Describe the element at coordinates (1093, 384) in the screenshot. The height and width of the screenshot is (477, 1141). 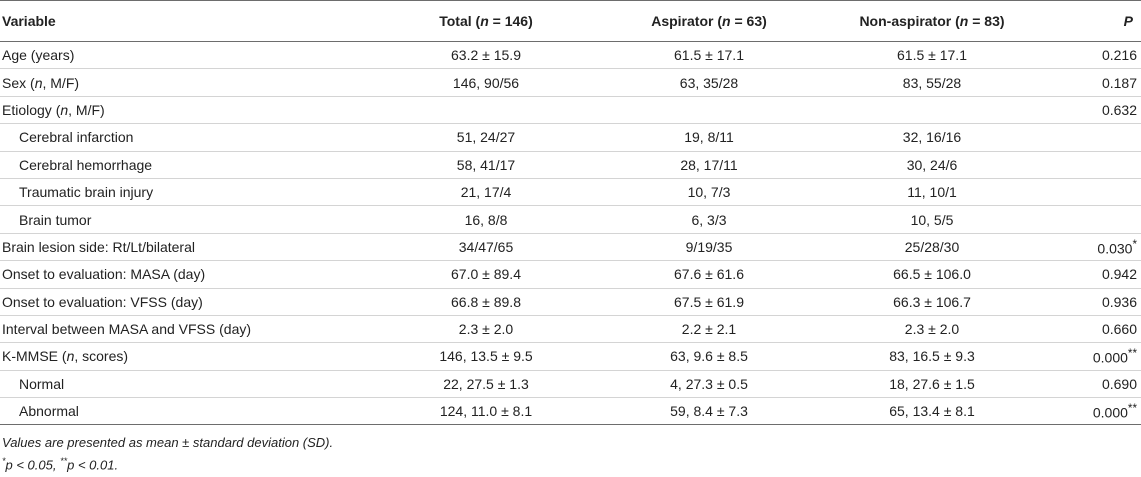
I see `cell-p: 0.690` at that location.